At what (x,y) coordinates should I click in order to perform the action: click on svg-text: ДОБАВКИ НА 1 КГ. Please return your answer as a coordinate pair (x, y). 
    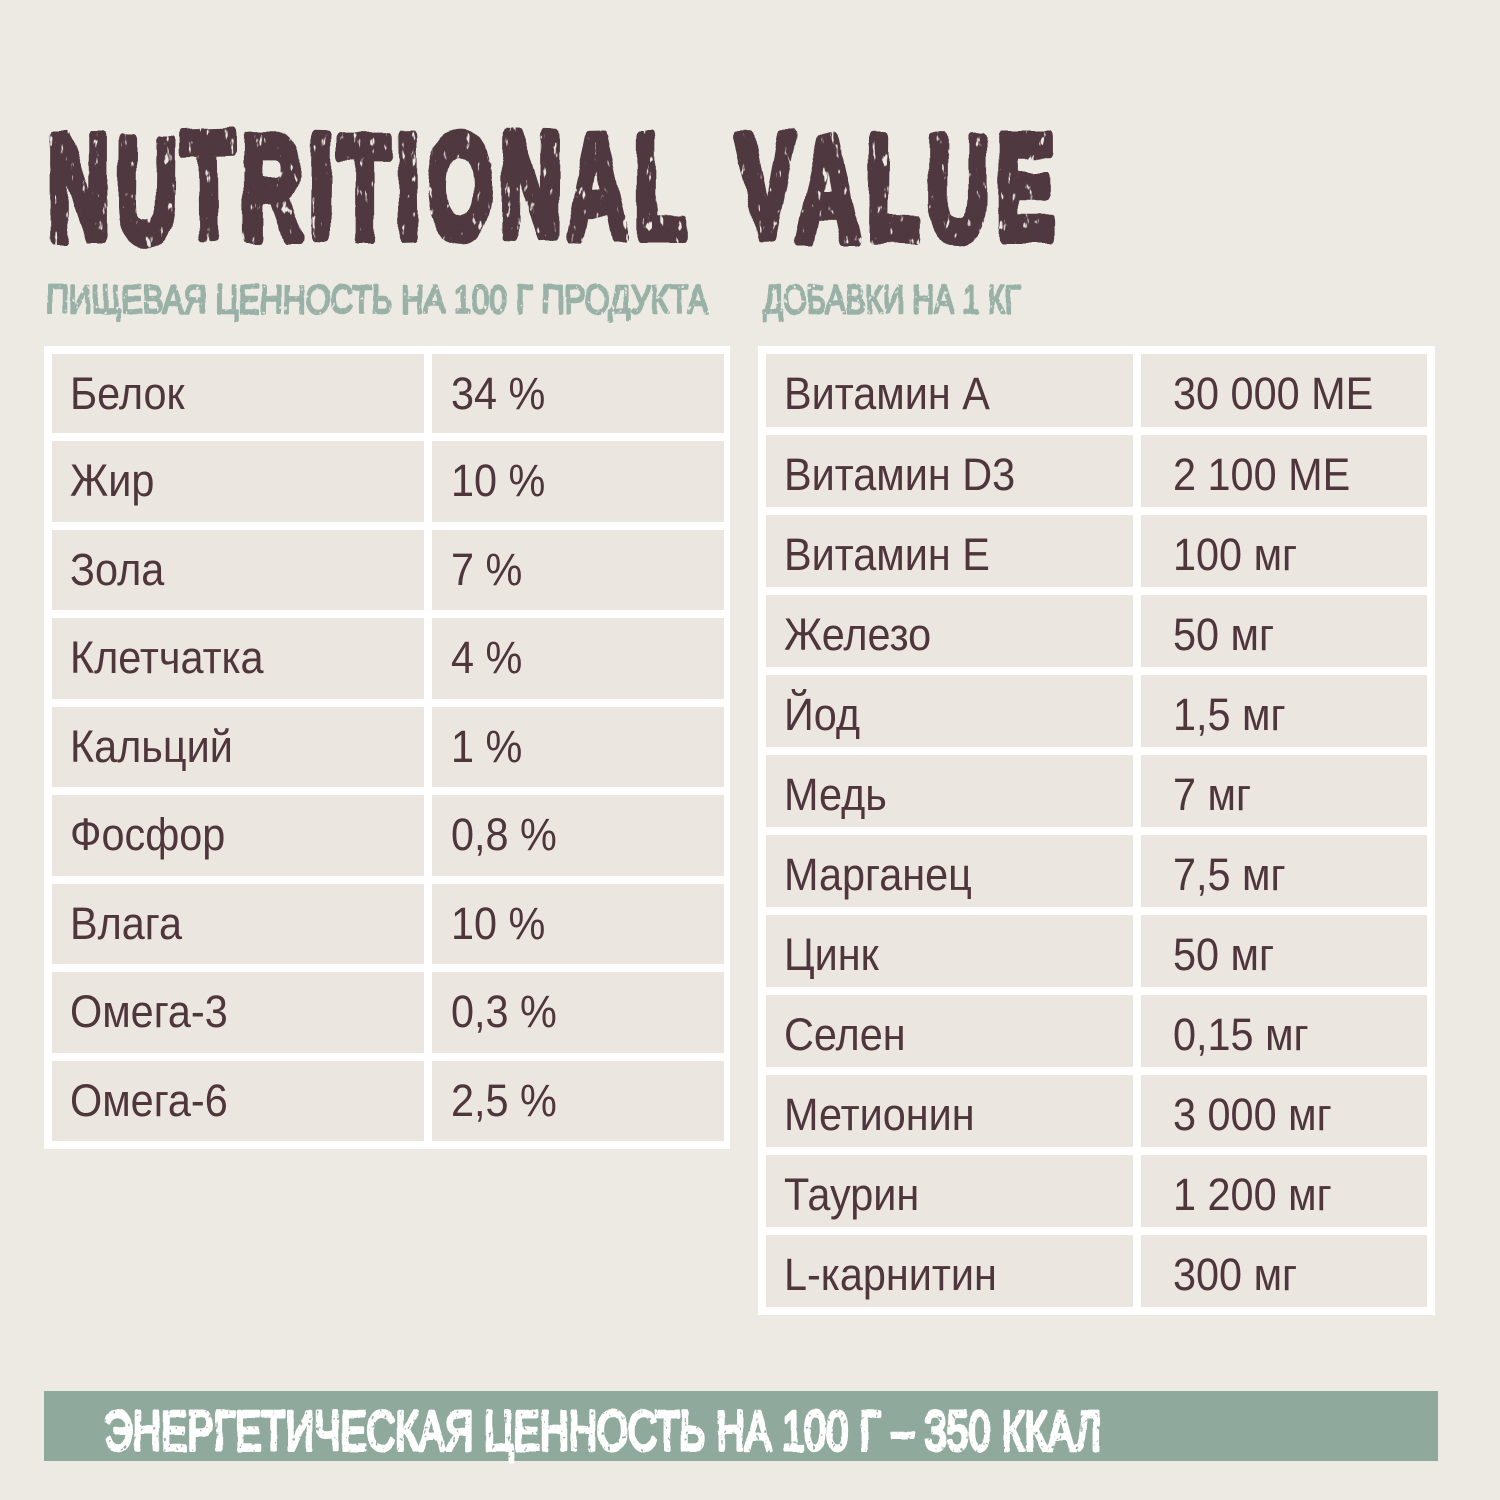
    Looking at the image, I should click on (892, 300).